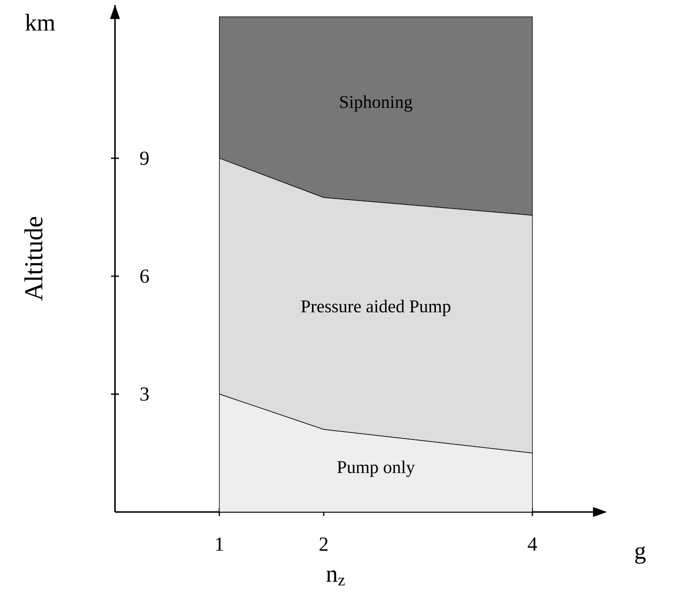  What do you see at coordinates (376, 103) in the screenshot?
I see `series-label: Siphoning` at bounding box center [376, 103].